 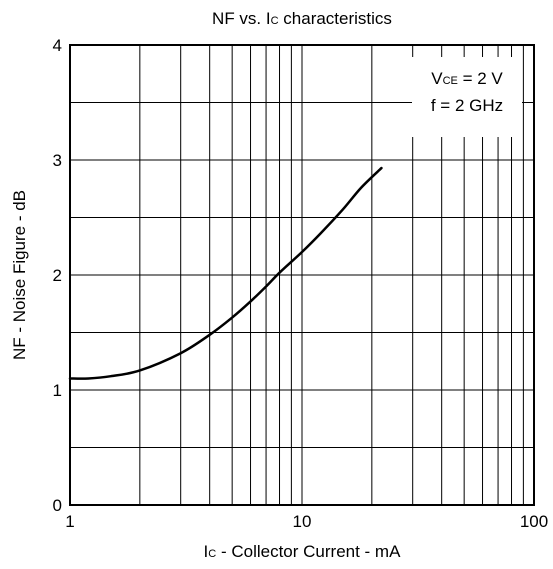 What do you see at coordinates (57, 45) in the screenshot?
I see `y-tick-label: 4` at bounding box center [57, 45].